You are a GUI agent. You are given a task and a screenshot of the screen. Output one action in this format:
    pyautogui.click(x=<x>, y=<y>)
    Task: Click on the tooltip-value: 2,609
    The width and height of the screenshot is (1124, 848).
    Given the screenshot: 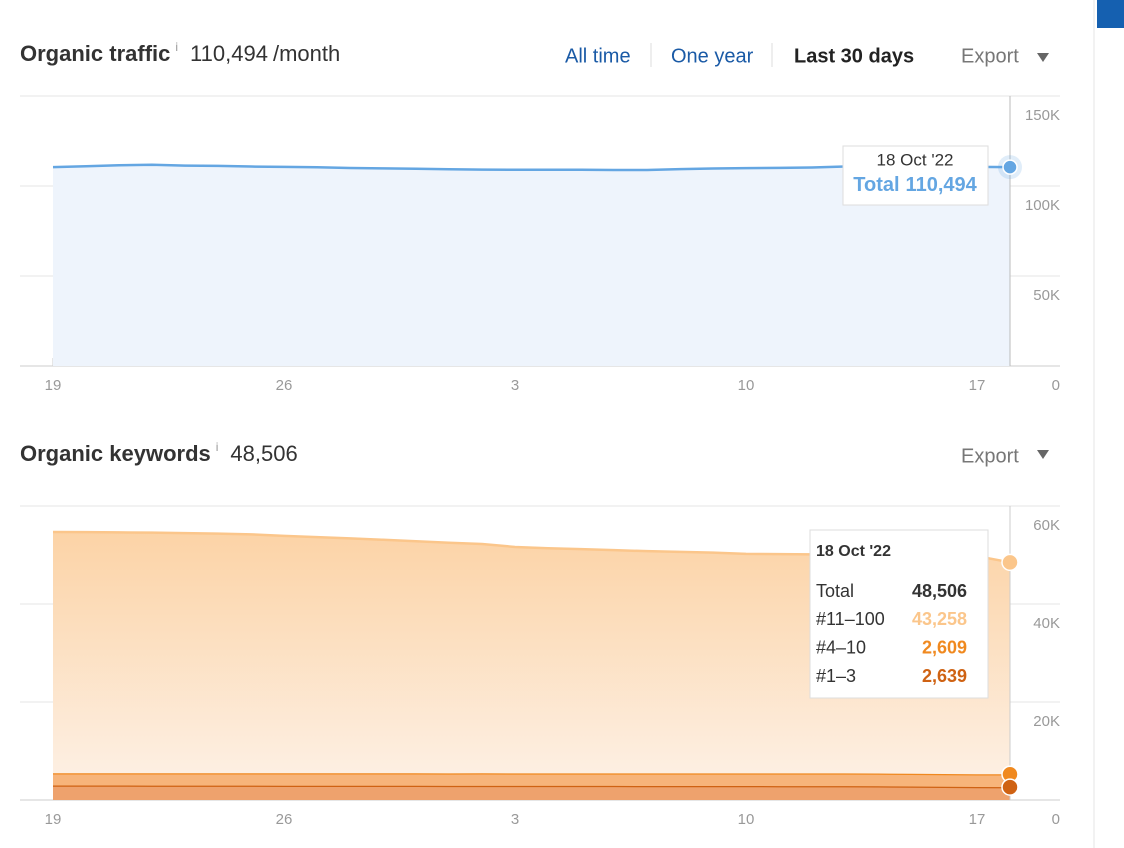 What is the action you would take?
    pyautogui.click(x=944, y=647)
    